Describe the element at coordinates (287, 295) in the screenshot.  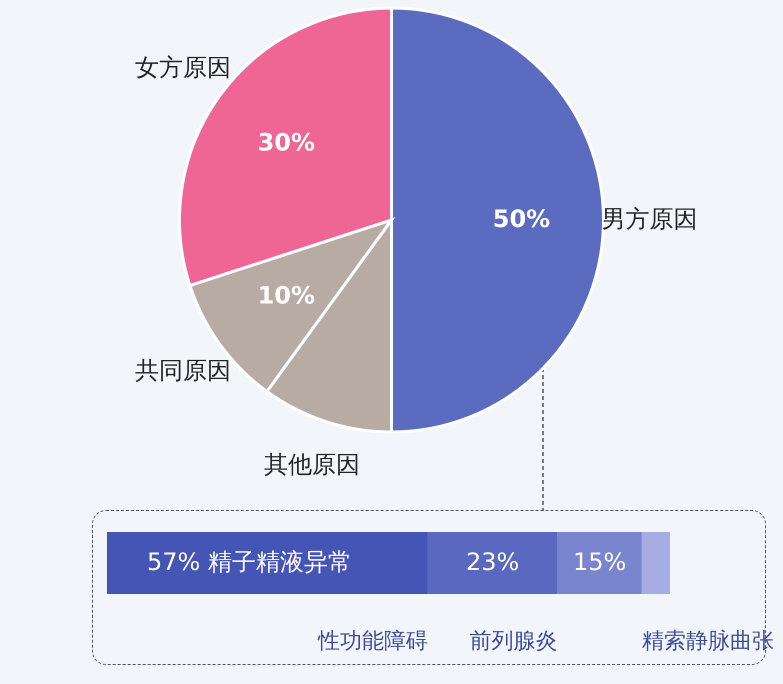
I see `data-label: 10%` at that location.